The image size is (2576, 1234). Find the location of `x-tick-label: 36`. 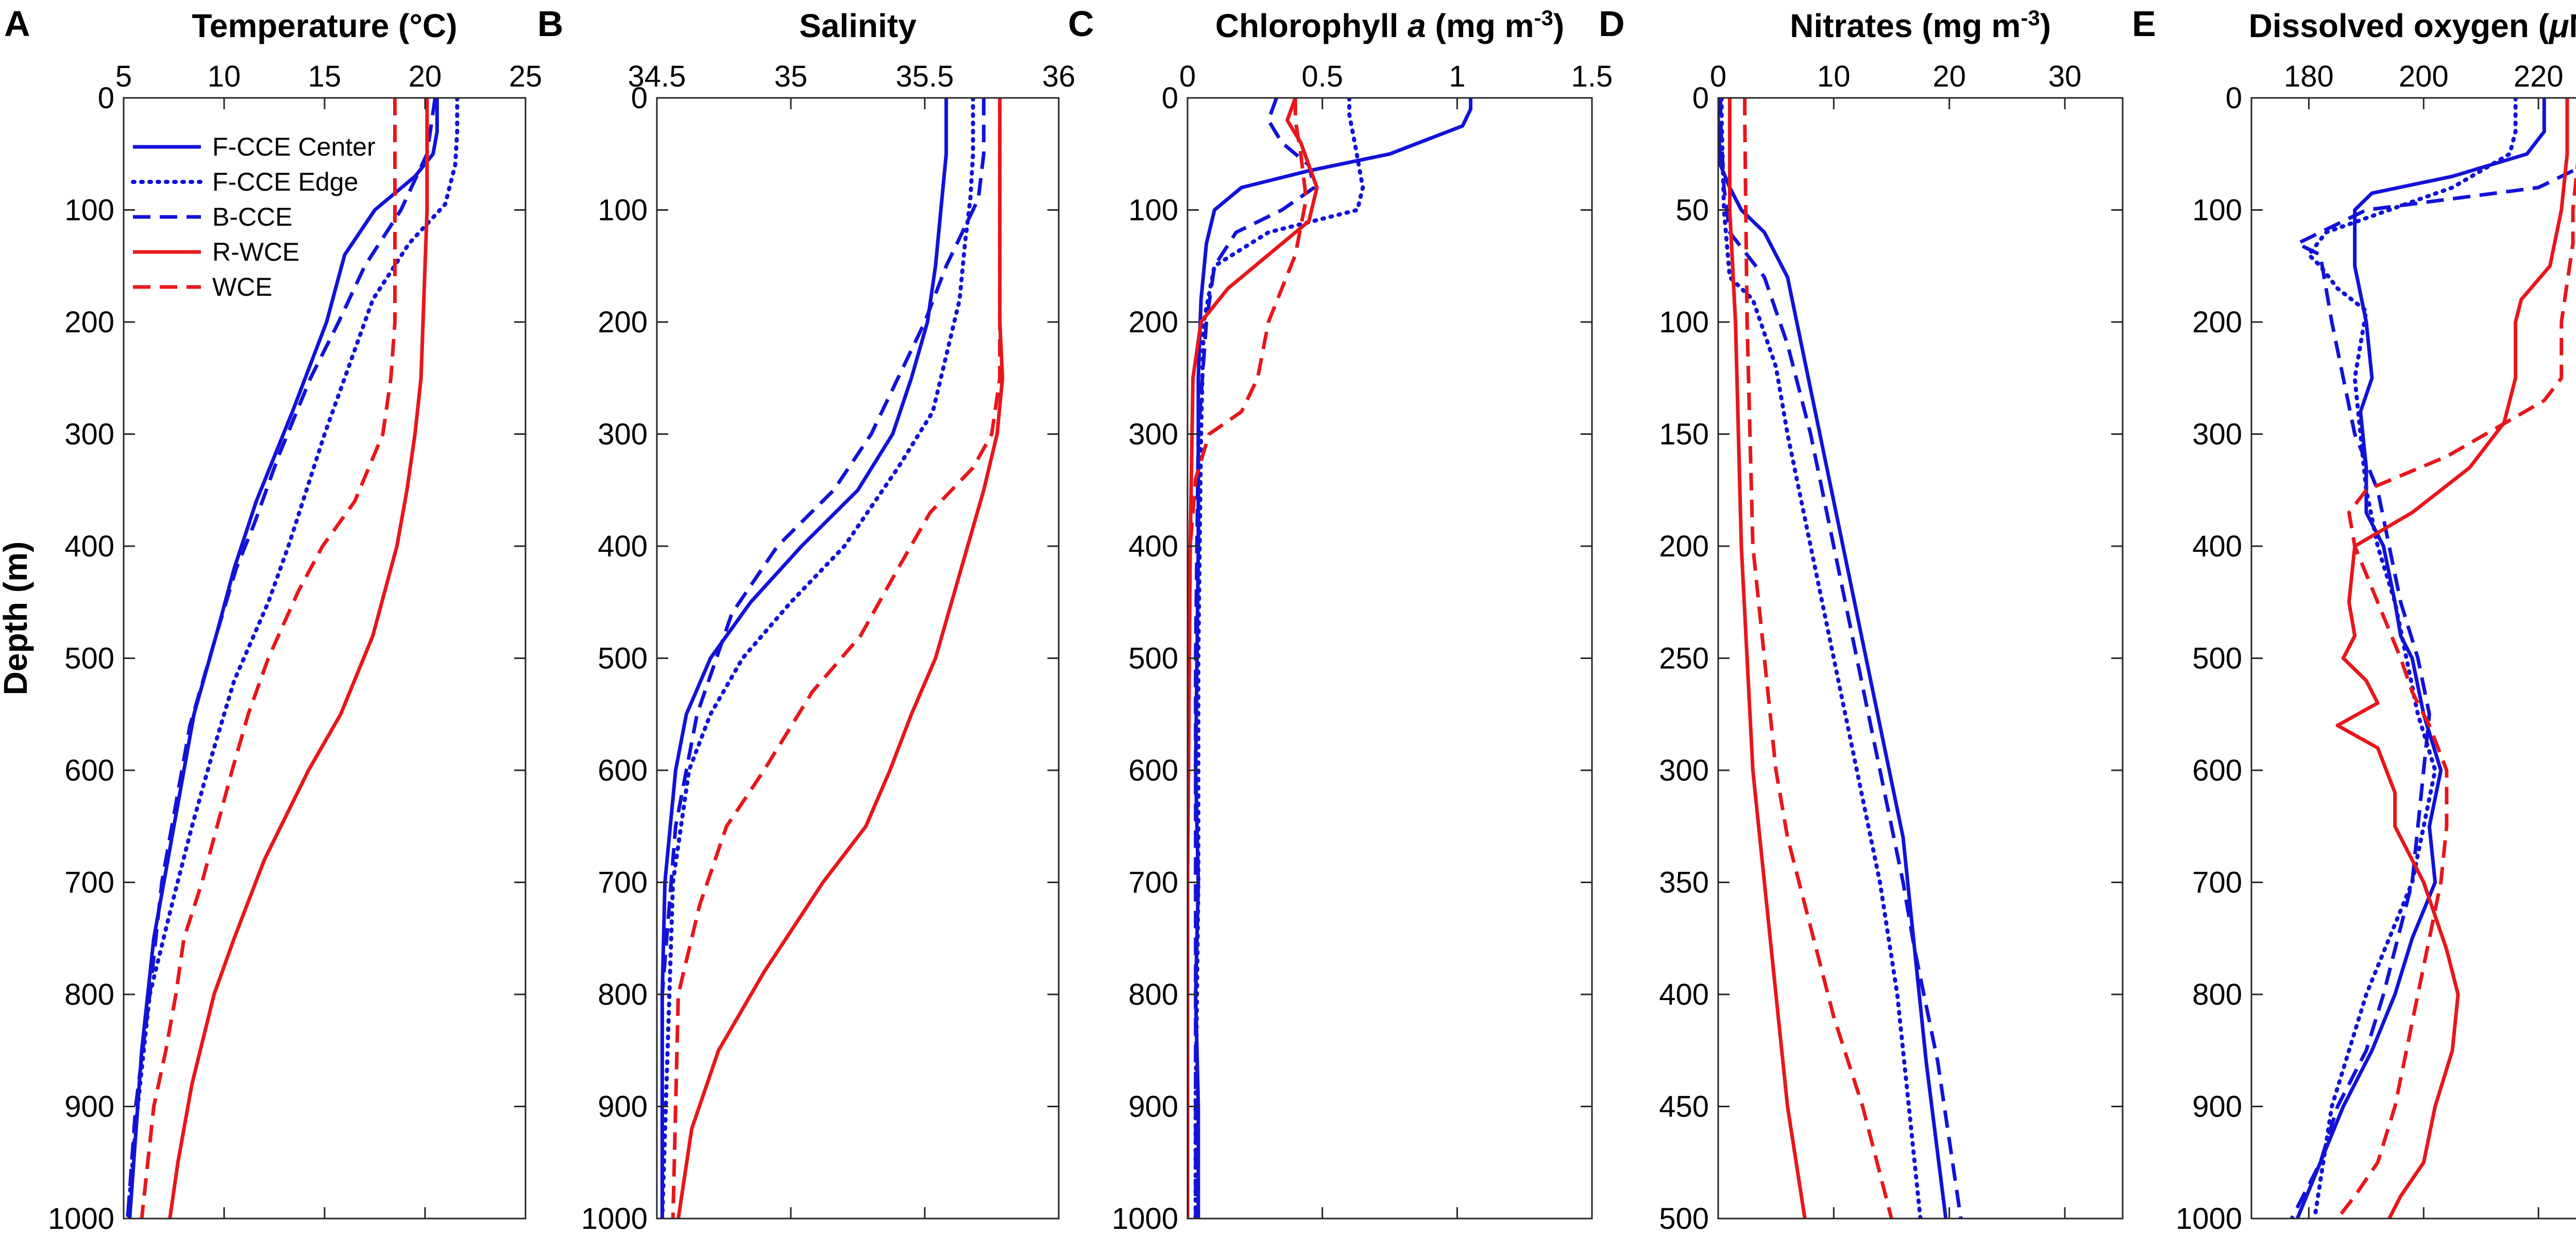

x-tick-label: 36 is located at coordinates (1059, 76).